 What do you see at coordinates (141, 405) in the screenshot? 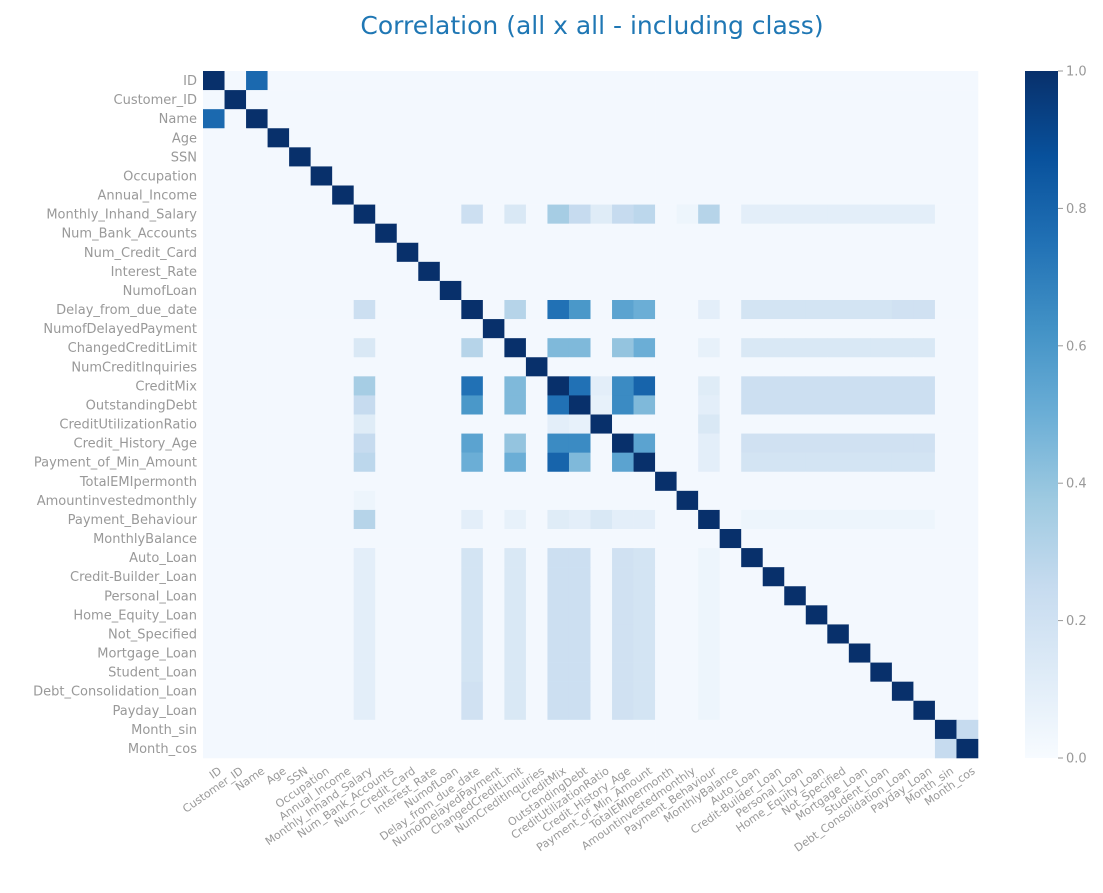
I see `y-tick-label: OutstandingDebt` at bounding box center [141, 405].